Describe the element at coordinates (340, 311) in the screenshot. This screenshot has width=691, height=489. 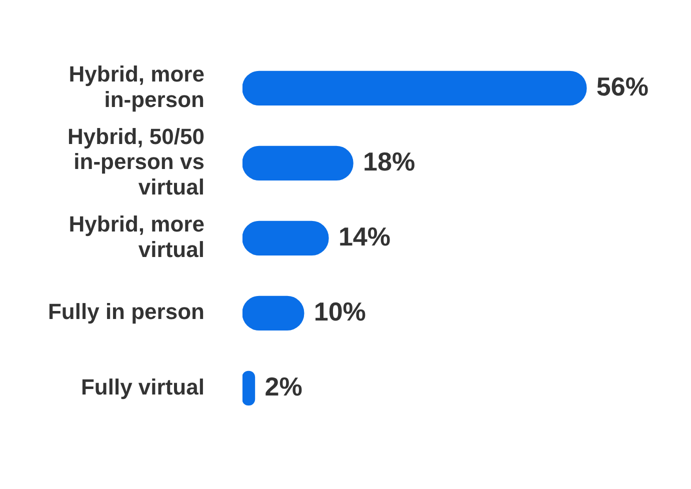
I see `data-label: 10%` at that location.